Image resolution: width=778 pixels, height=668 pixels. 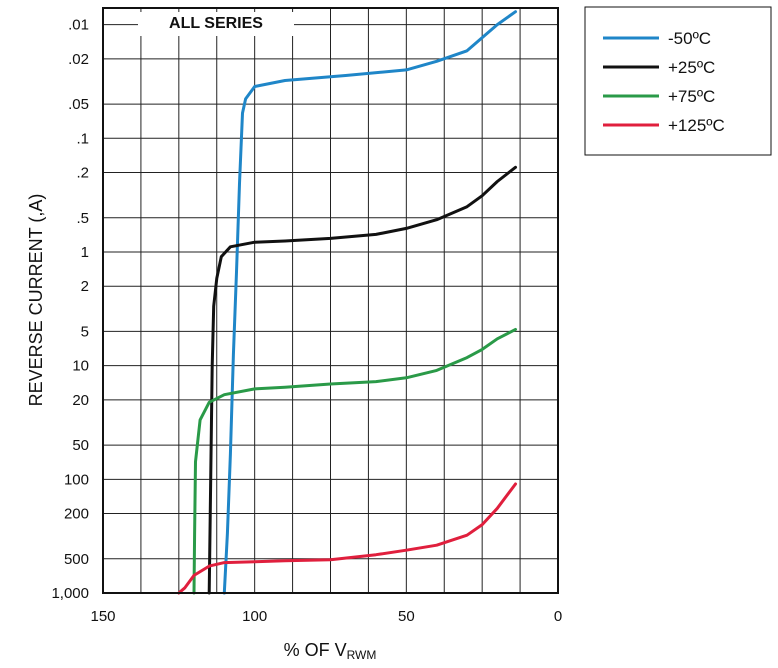 I want to click on y-tick-label: .02, so click(x=78, y=59).